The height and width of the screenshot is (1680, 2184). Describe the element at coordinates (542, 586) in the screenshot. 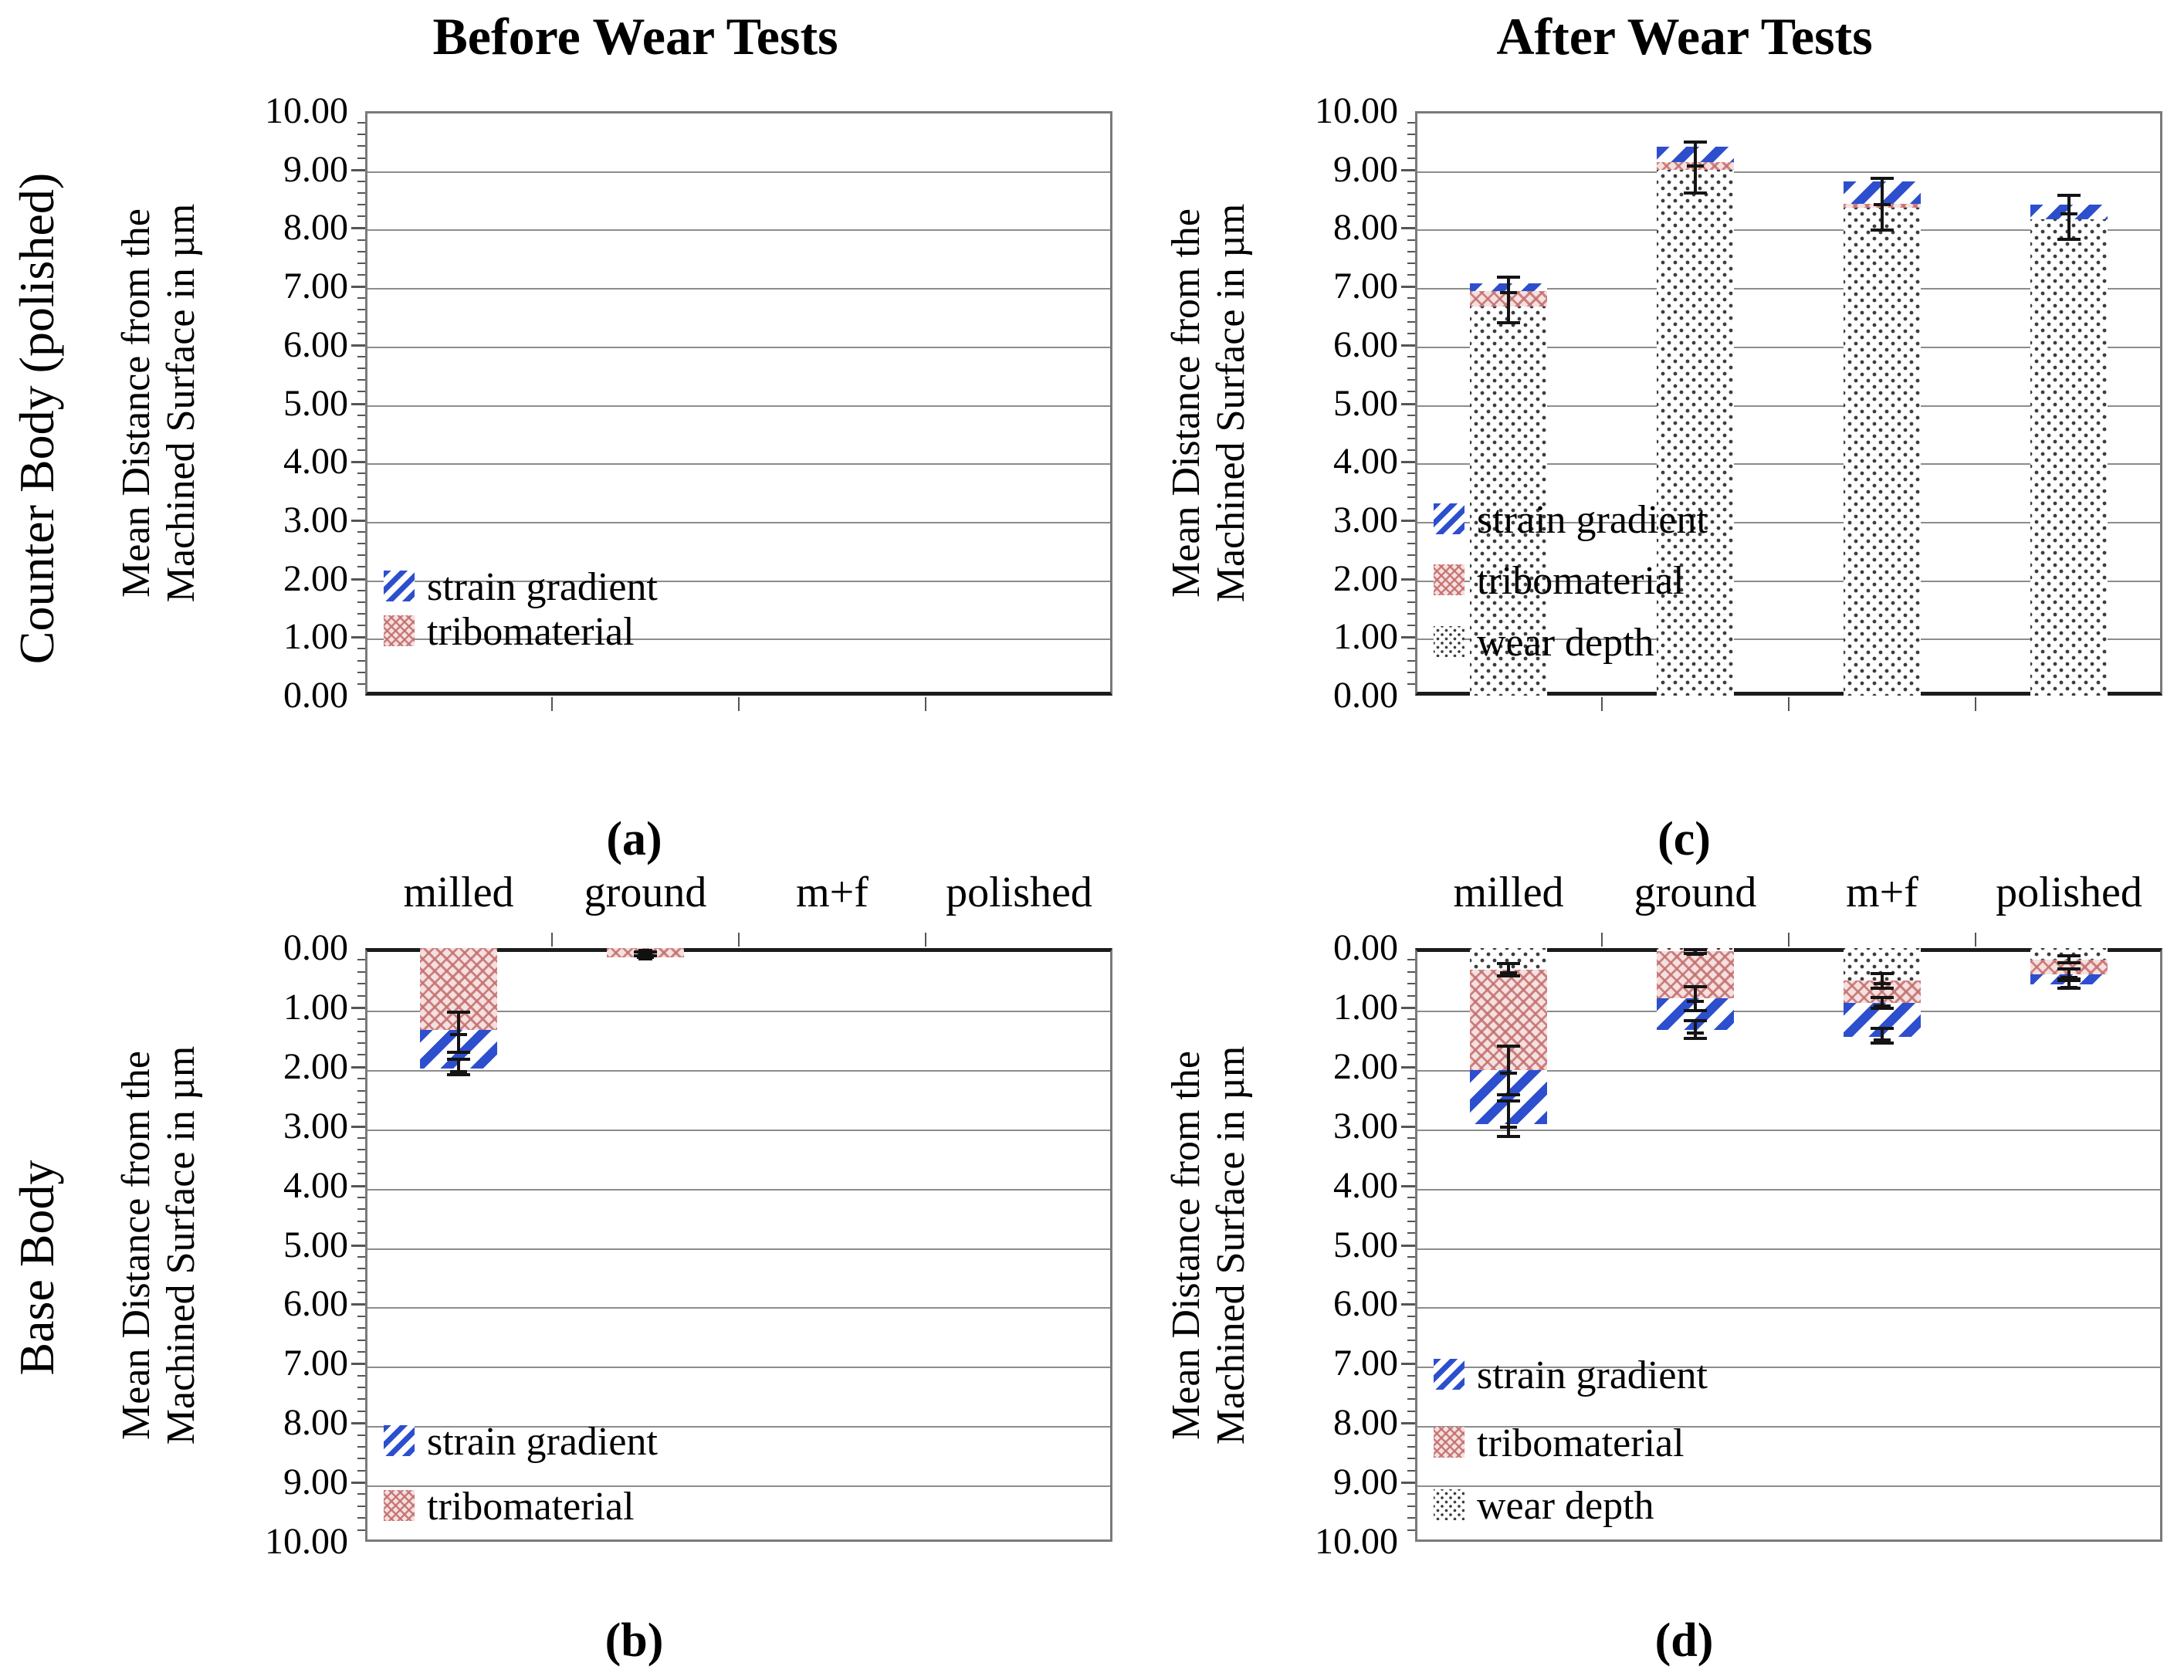

I see `chart-a-legend-label-strain: strain gradient` at that location.